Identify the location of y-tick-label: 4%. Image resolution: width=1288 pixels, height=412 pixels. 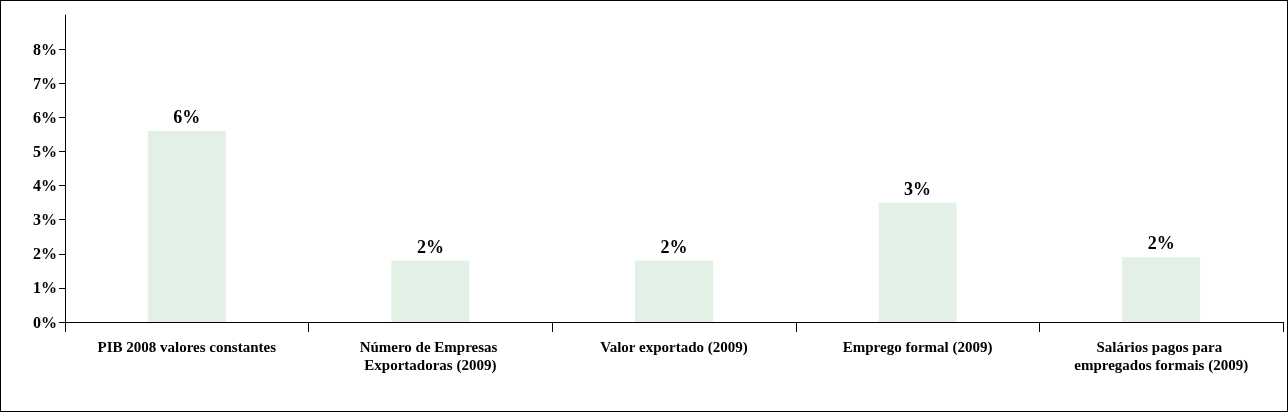
(45, 186).